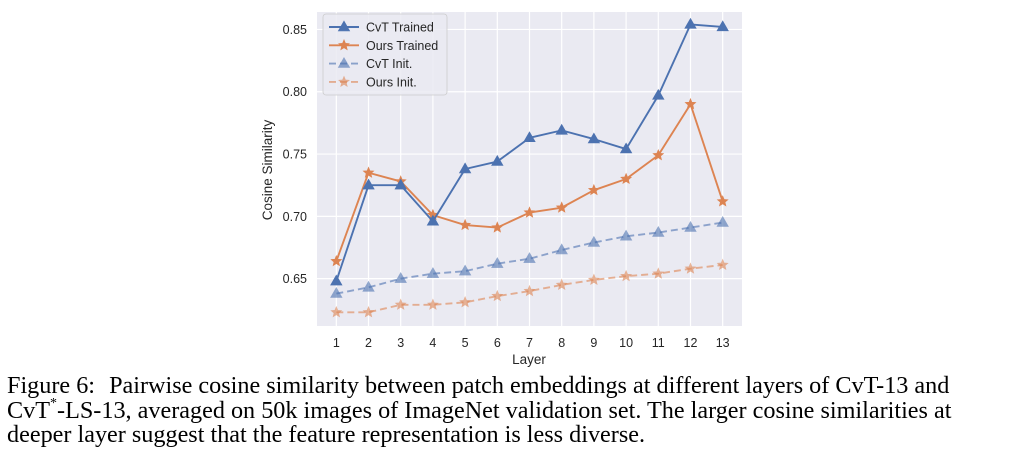 This screenshot has width=1022, height=471. I want to click on legend-label: Ours Trained, so click(402, 46).